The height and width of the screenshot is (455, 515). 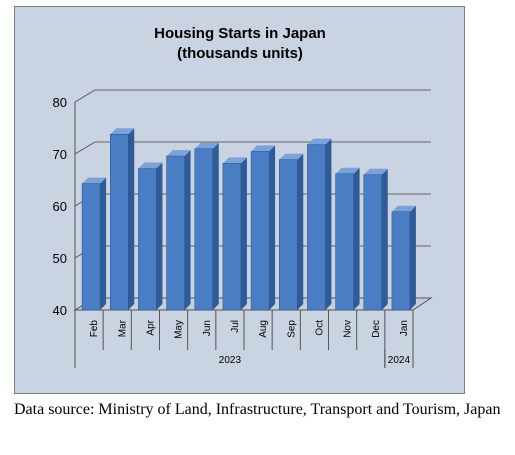 What do you see at coordinates (207, 328) in the screenshot?
I see `x-tick-label: Jun` at bounding box center [207, 328].